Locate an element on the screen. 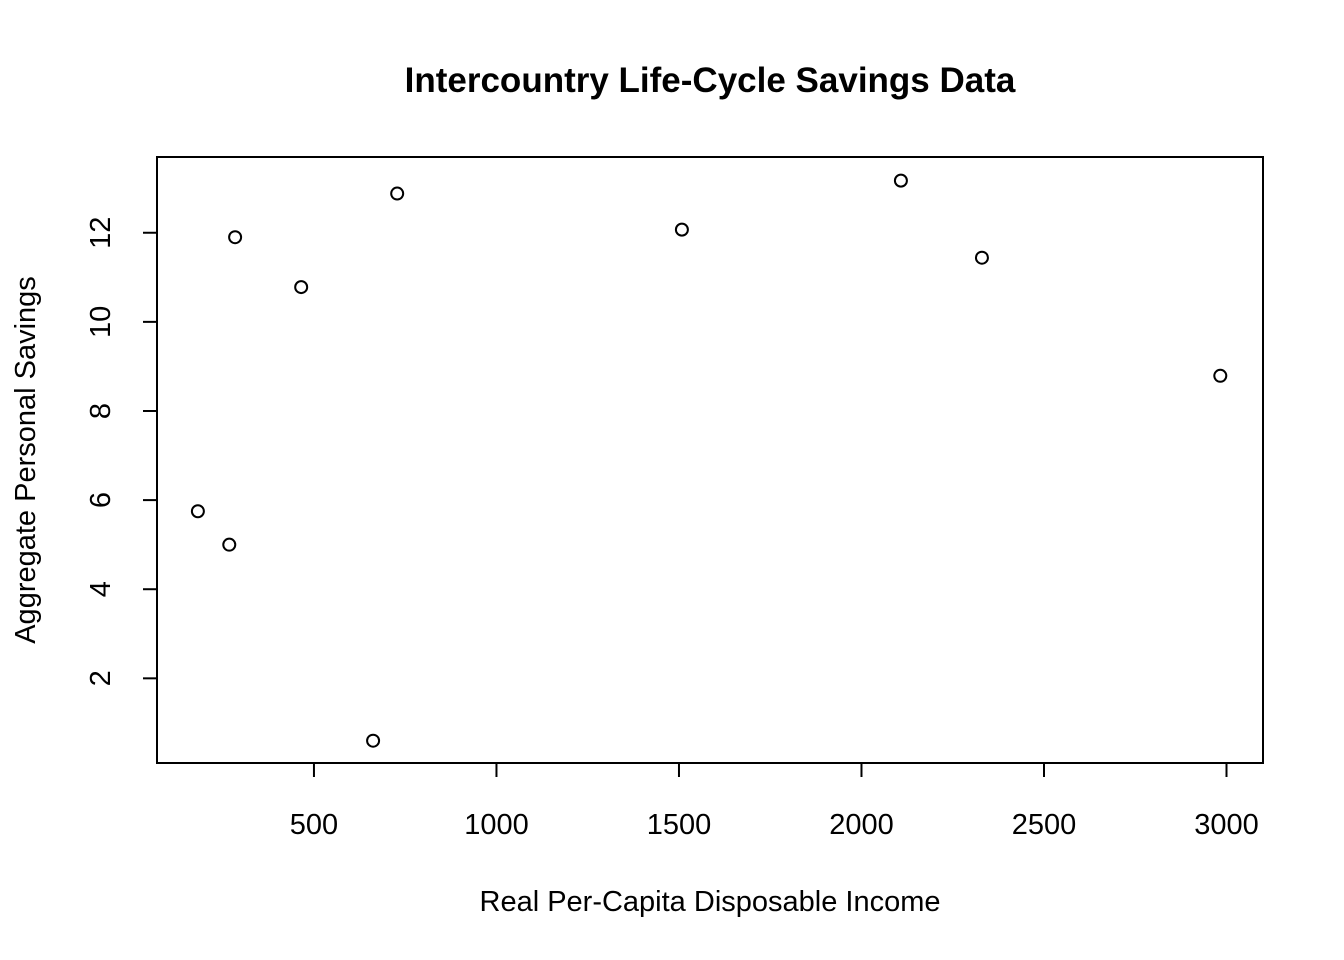 The height and width of the screenshot is (960, 1344). x-axis-label: Real Per-Capita Disposable Income is located at coordinates (710, 902).